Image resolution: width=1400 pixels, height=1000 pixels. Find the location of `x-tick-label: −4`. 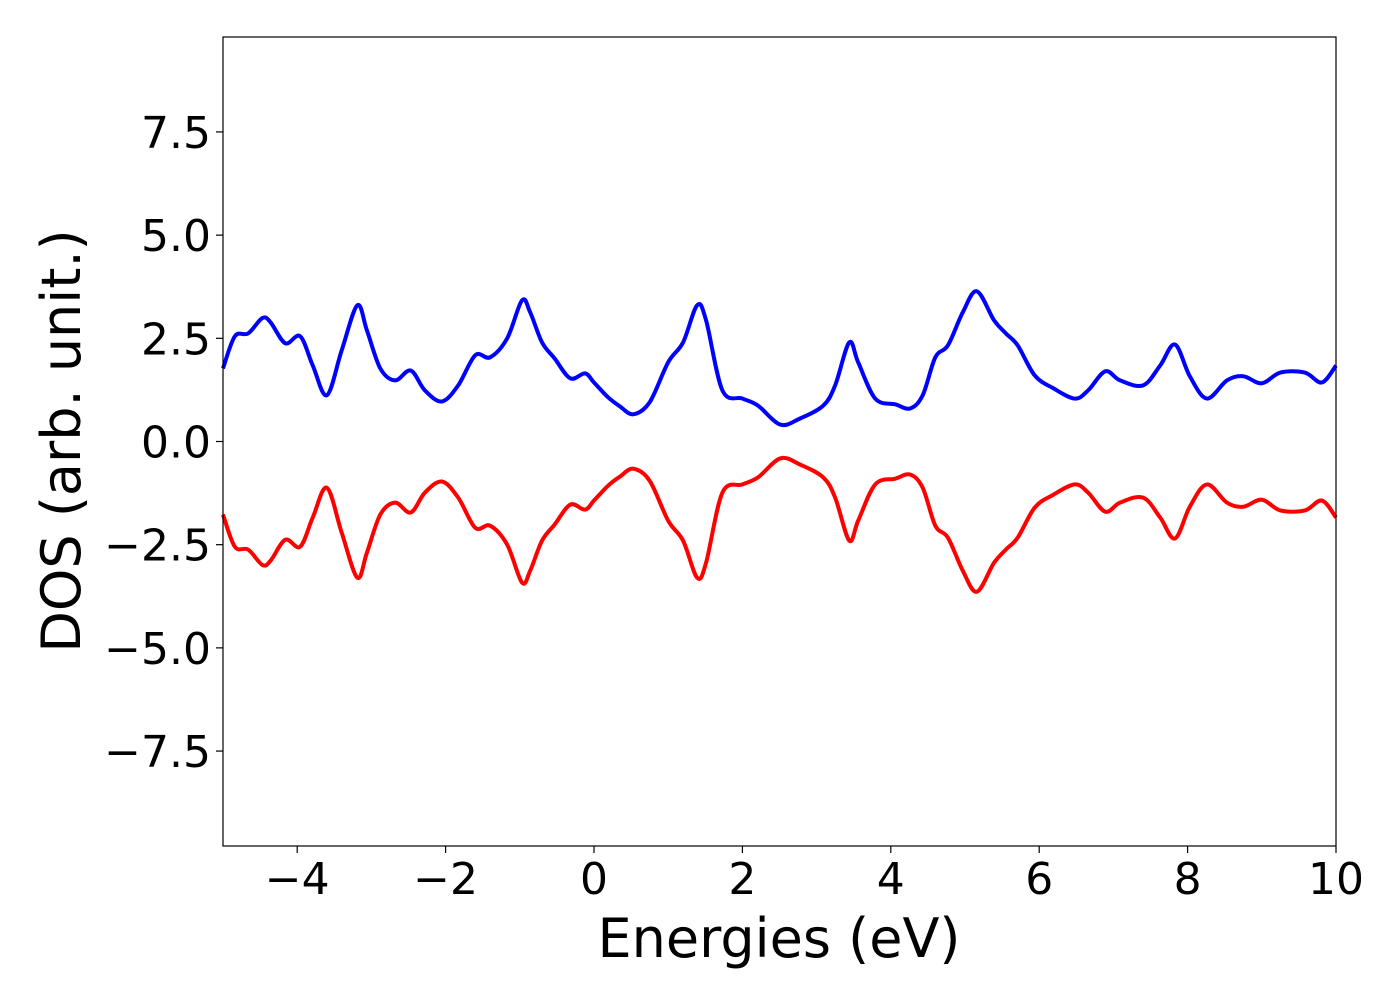

x-tick-label: −4 is located at coordinates (297, 879).